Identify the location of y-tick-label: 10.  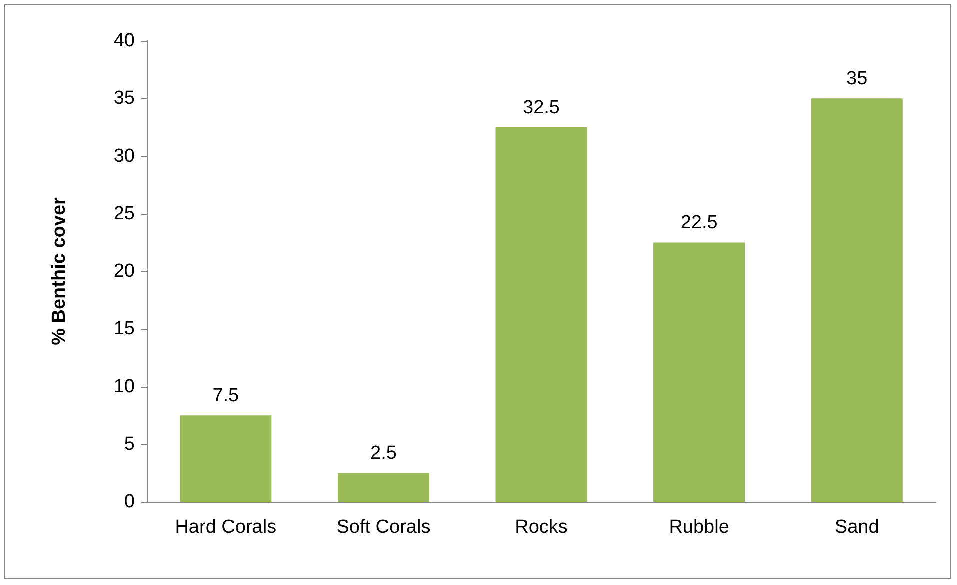
(124, 387).